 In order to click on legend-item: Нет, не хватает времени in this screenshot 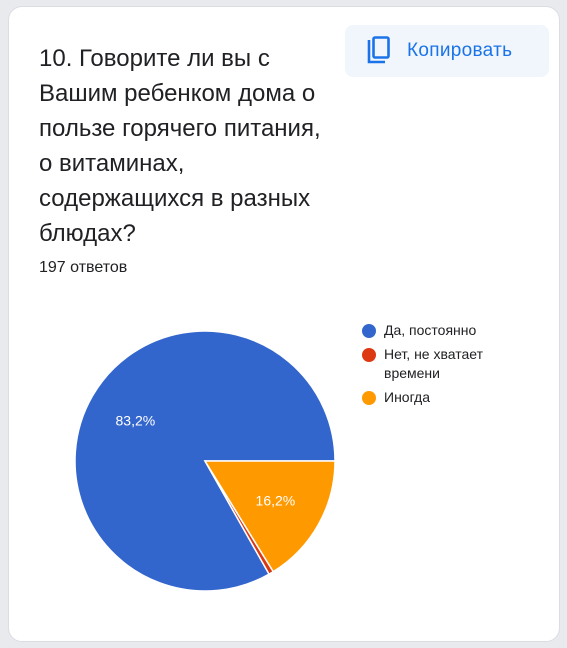, I will do `click(442, 364)`.